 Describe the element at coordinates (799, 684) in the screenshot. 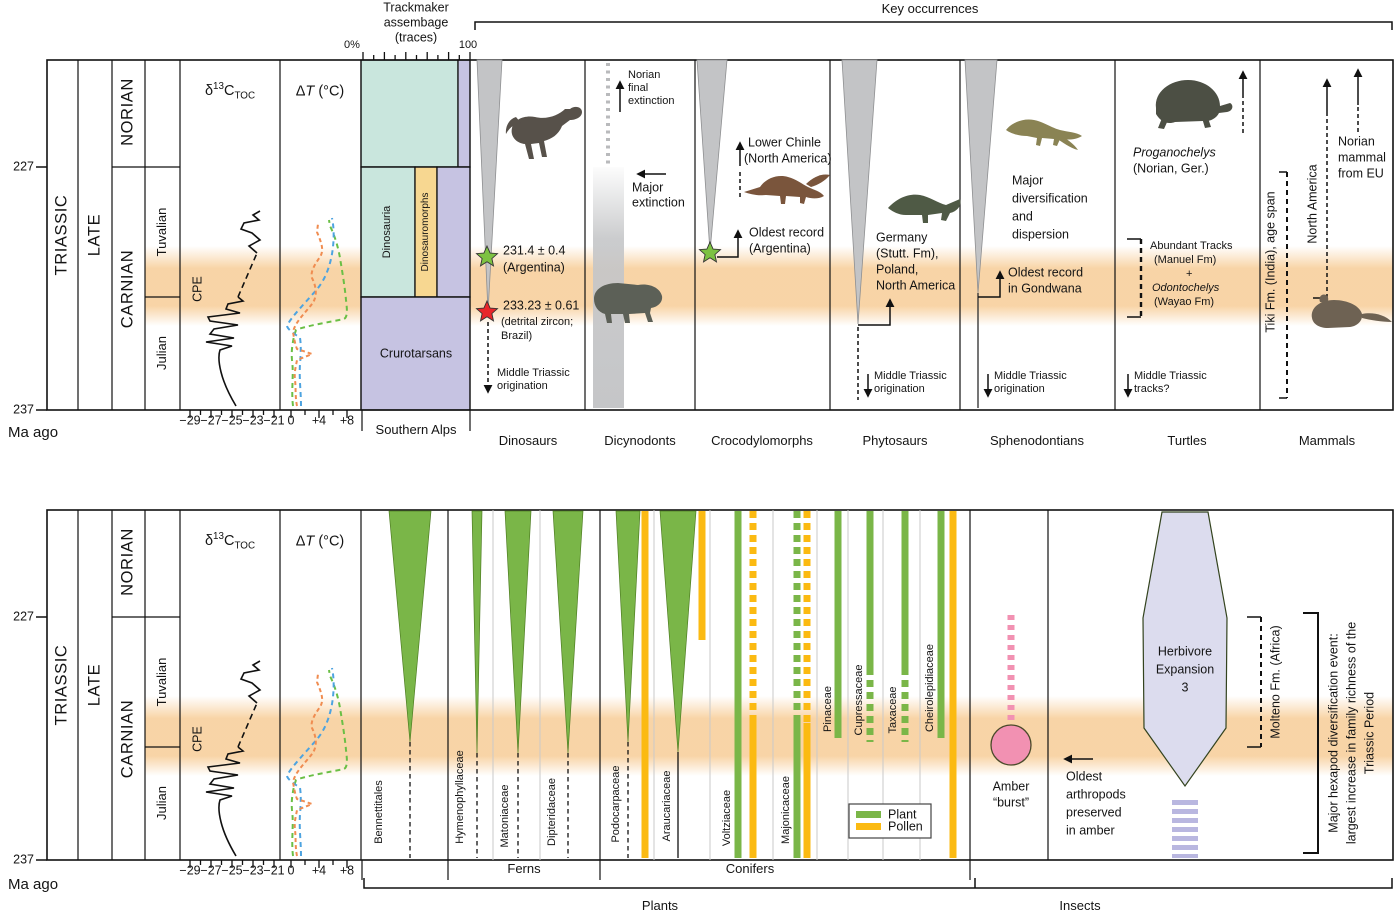

I see `pollen-record-bars` at that location.